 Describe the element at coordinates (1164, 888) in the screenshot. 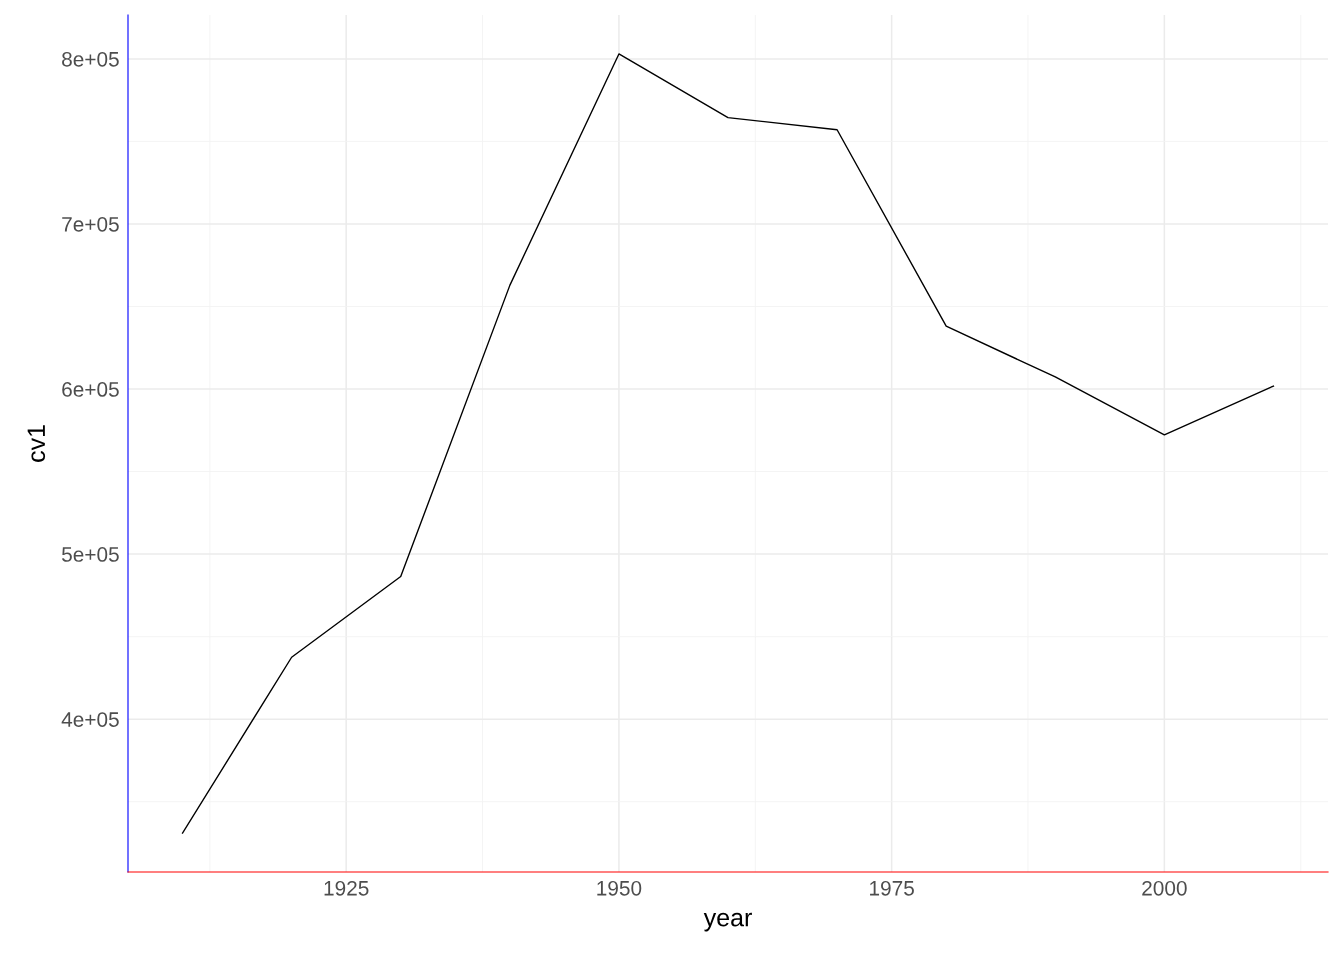

I see `x-tick-label: 2000` at that location.